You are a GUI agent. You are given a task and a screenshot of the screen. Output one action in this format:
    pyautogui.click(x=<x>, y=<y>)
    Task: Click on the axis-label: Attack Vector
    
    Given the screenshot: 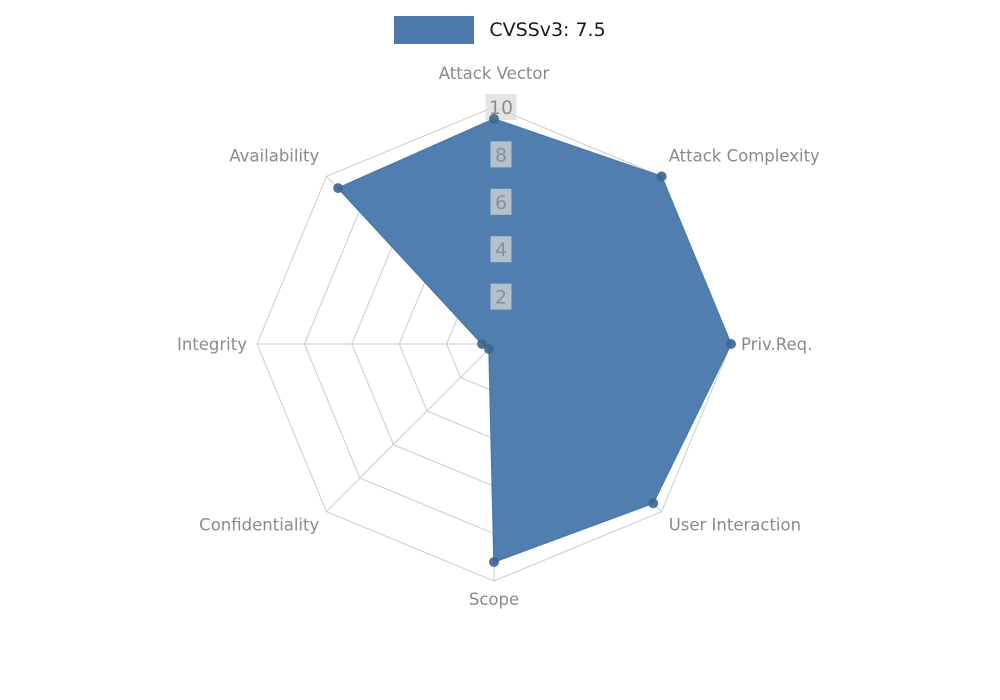 What is the action you would take?
    pyautogui.click(x=494, y=73)
    